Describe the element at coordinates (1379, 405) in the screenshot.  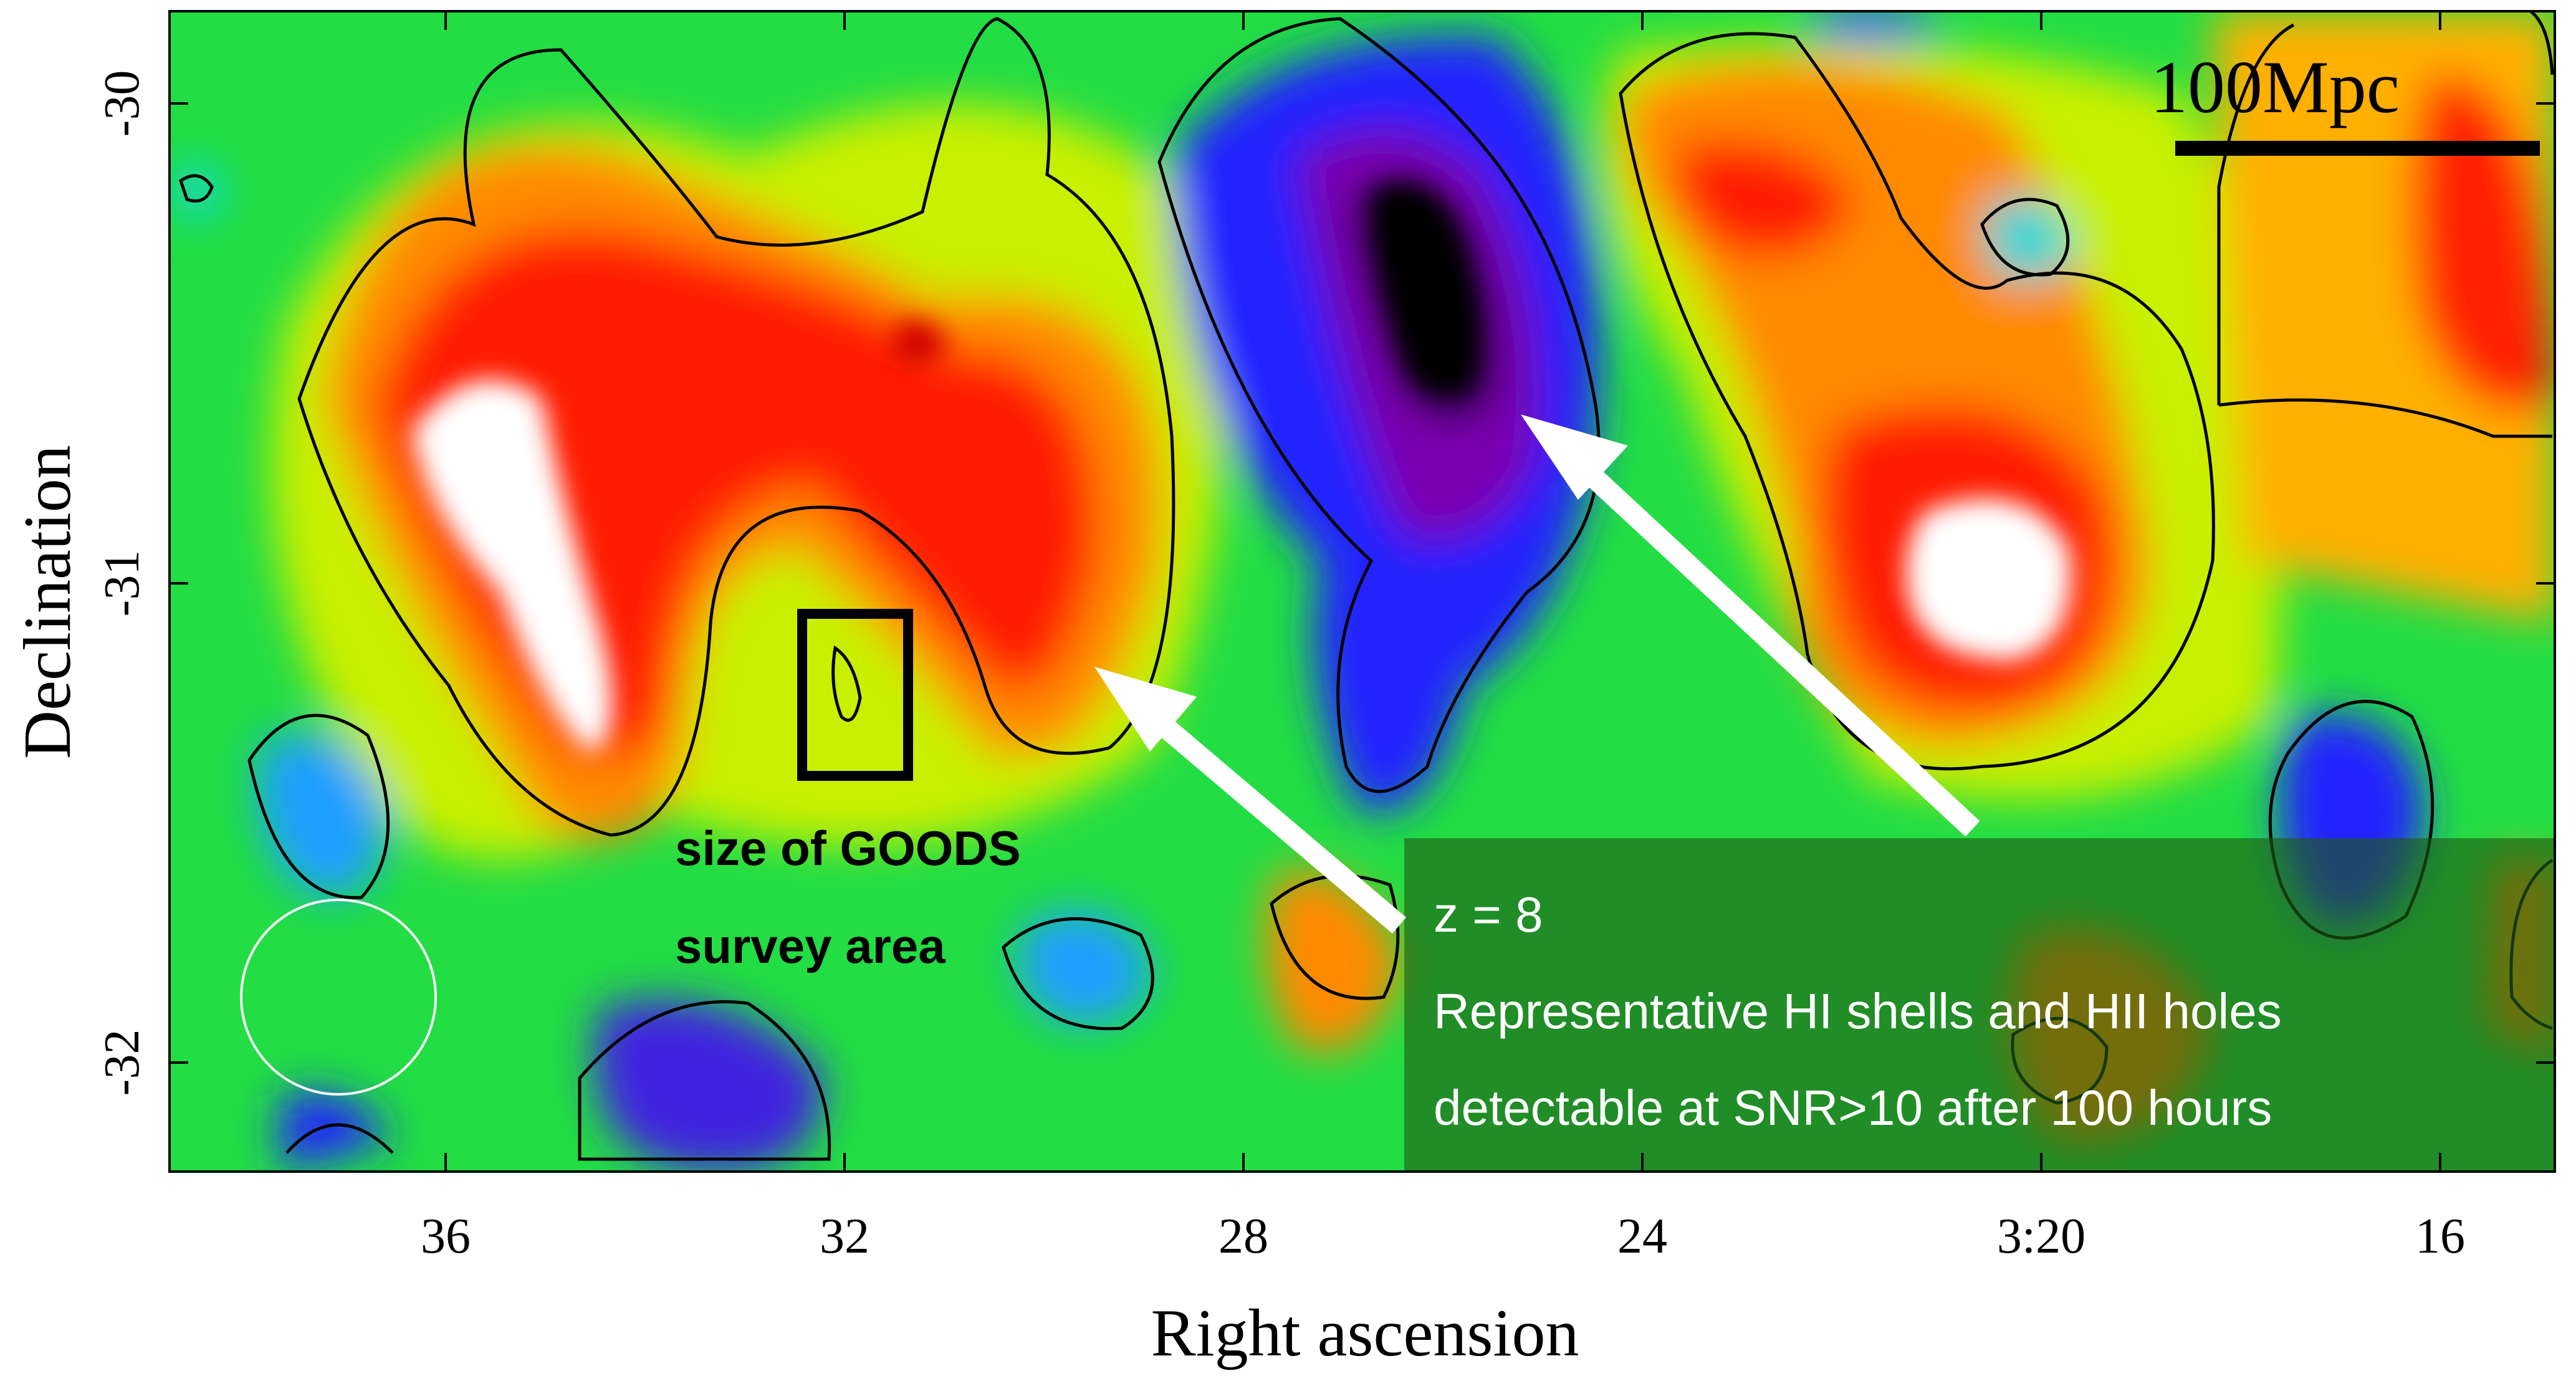
I see `contour-central-trough` at that location.